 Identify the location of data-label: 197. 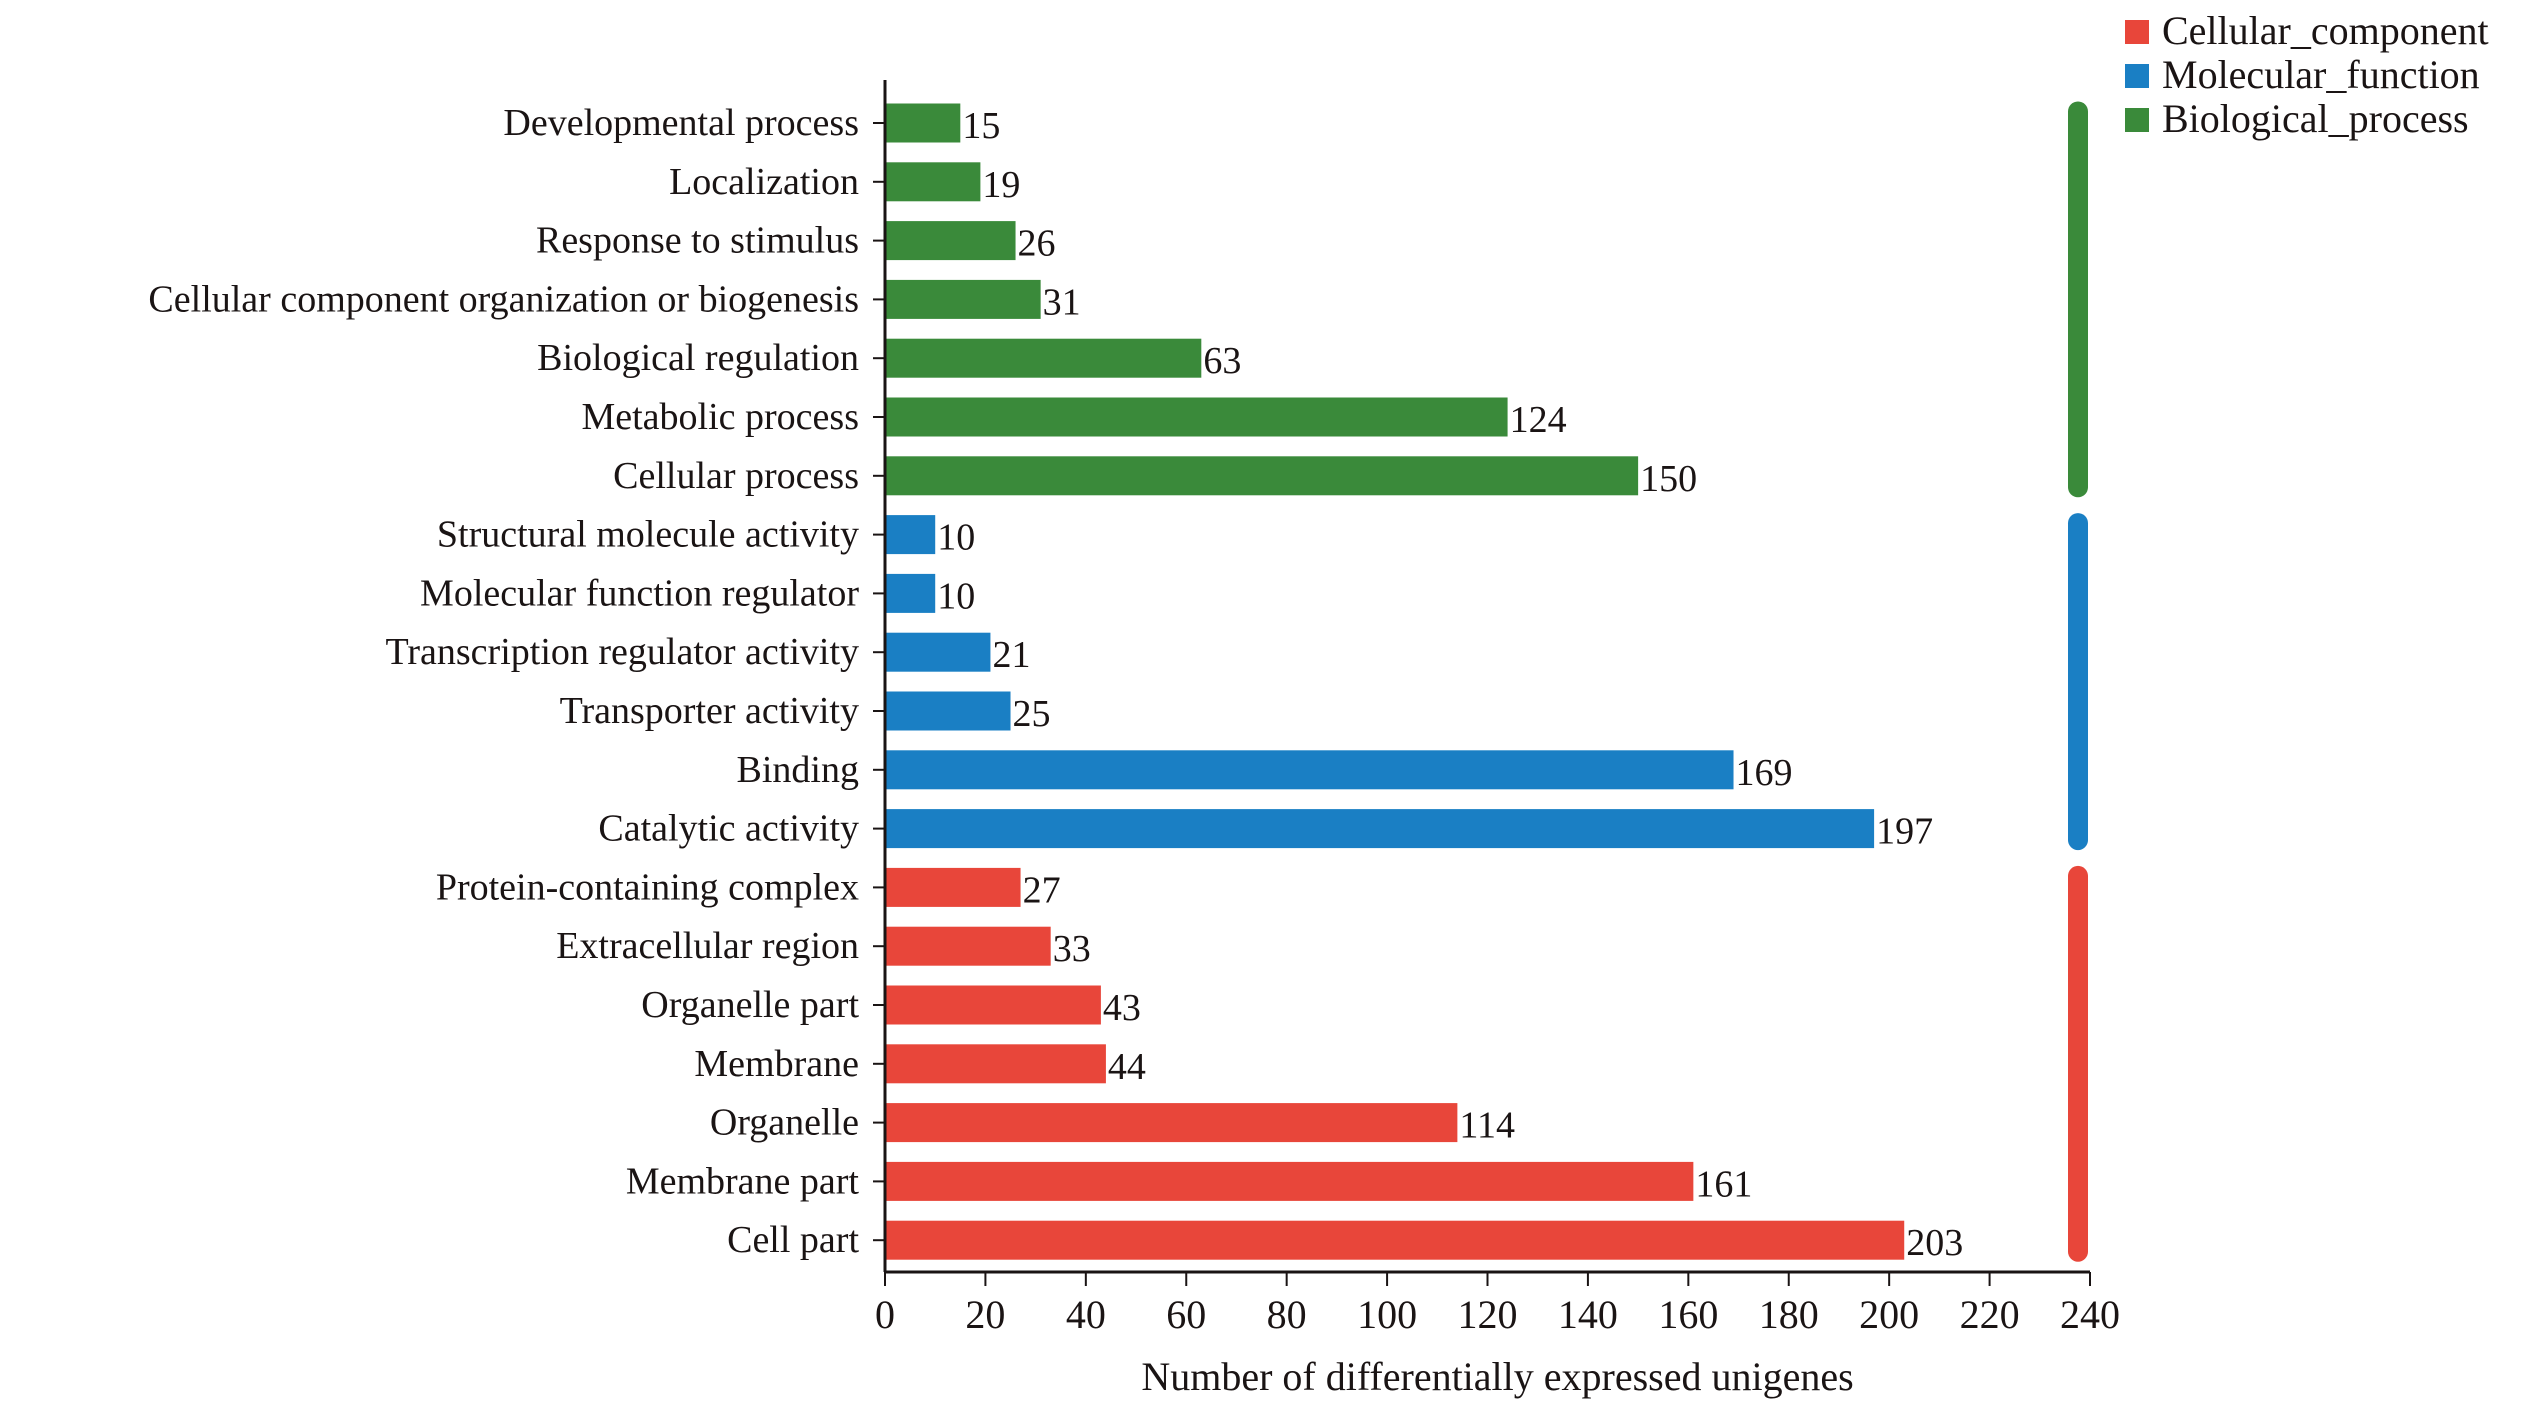
(1904, 832).